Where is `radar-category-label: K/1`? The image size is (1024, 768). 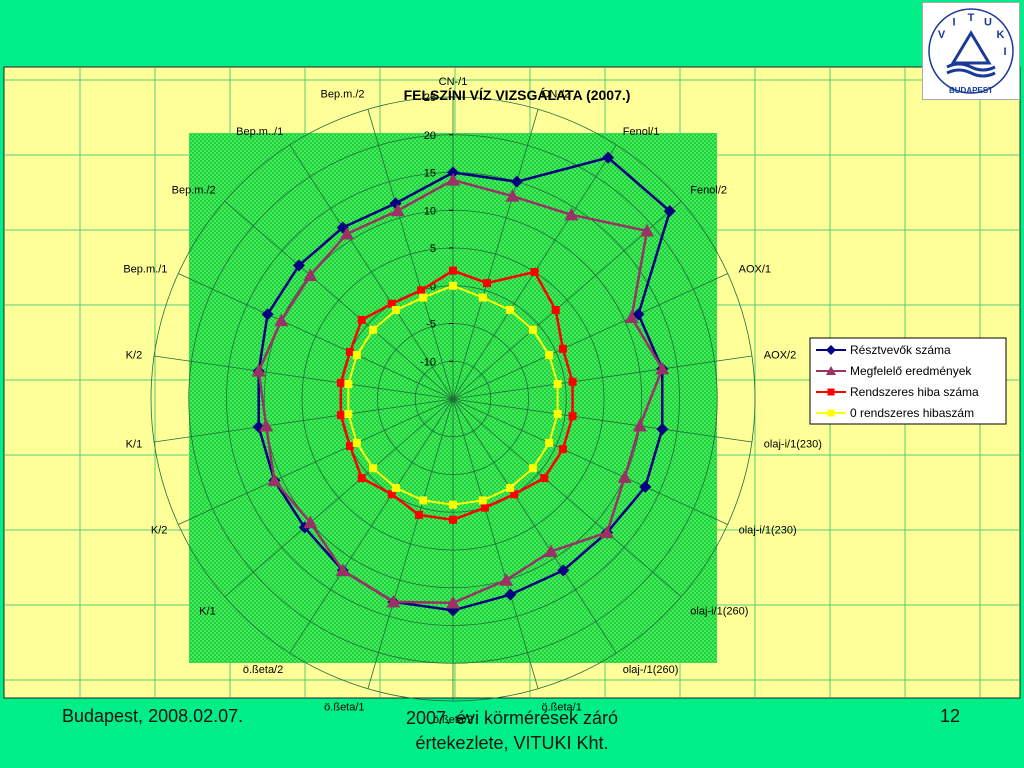 radar-category-label: K/1 is located at coordinates (207, 612).